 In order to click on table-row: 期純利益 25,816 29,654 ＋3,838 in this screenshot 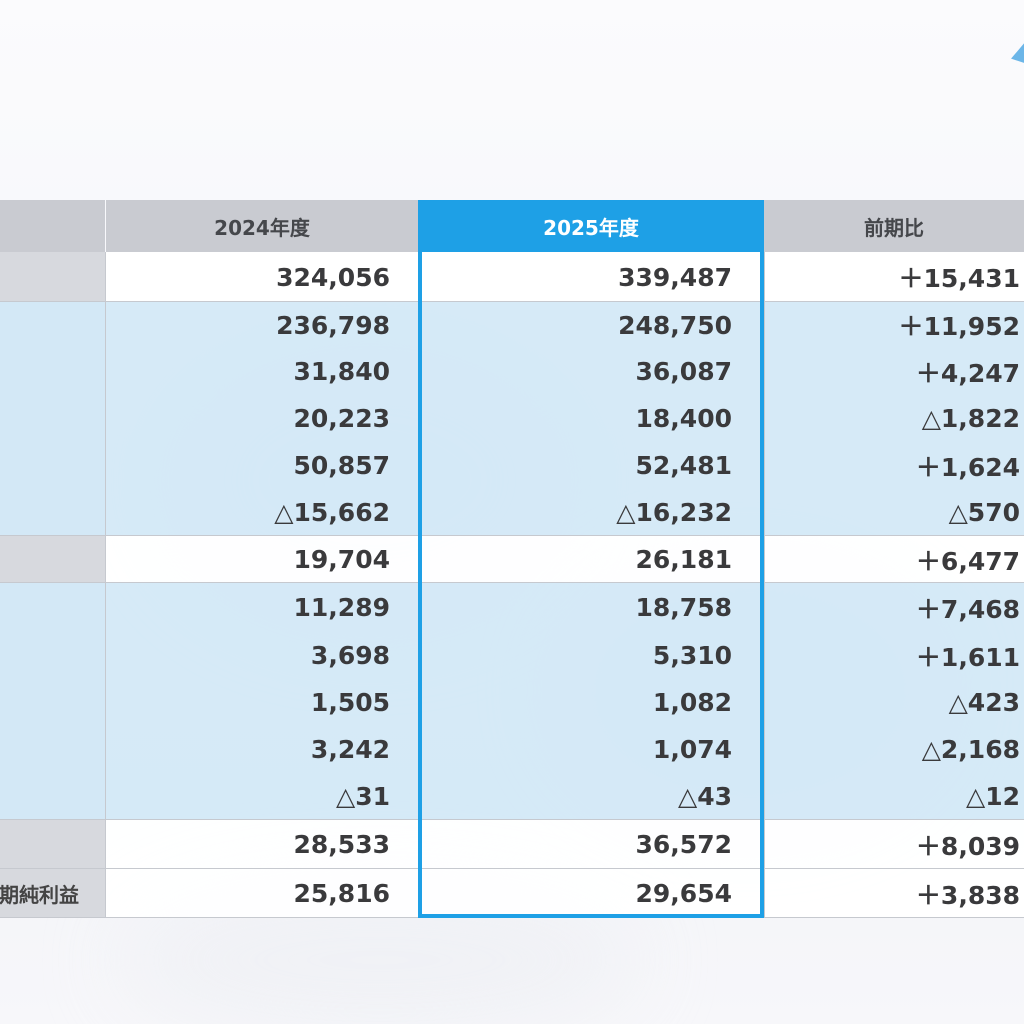, I will do `click(512, 893)`.